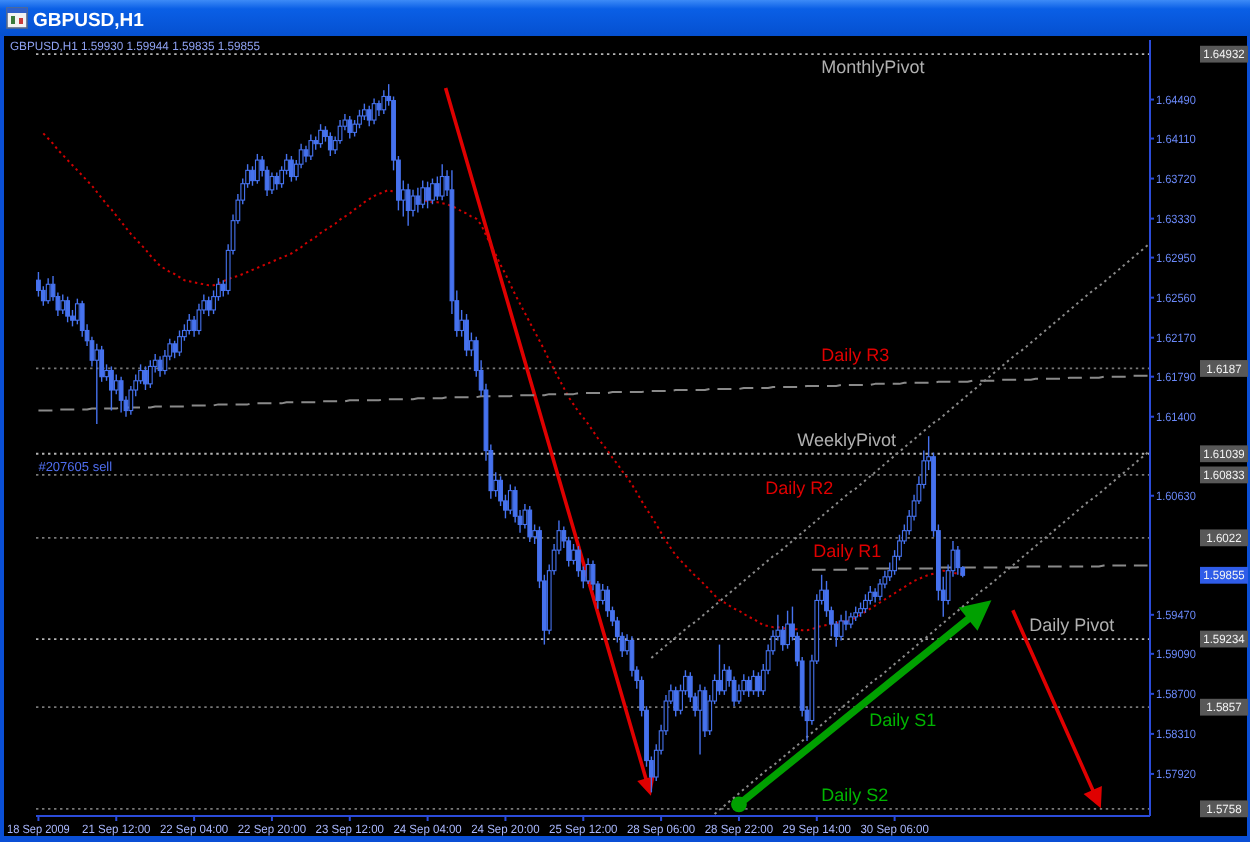 This screenshot has height=842, width=1250. I want to click on ref-line-label: Daily Pivot, so click(1072, 625).